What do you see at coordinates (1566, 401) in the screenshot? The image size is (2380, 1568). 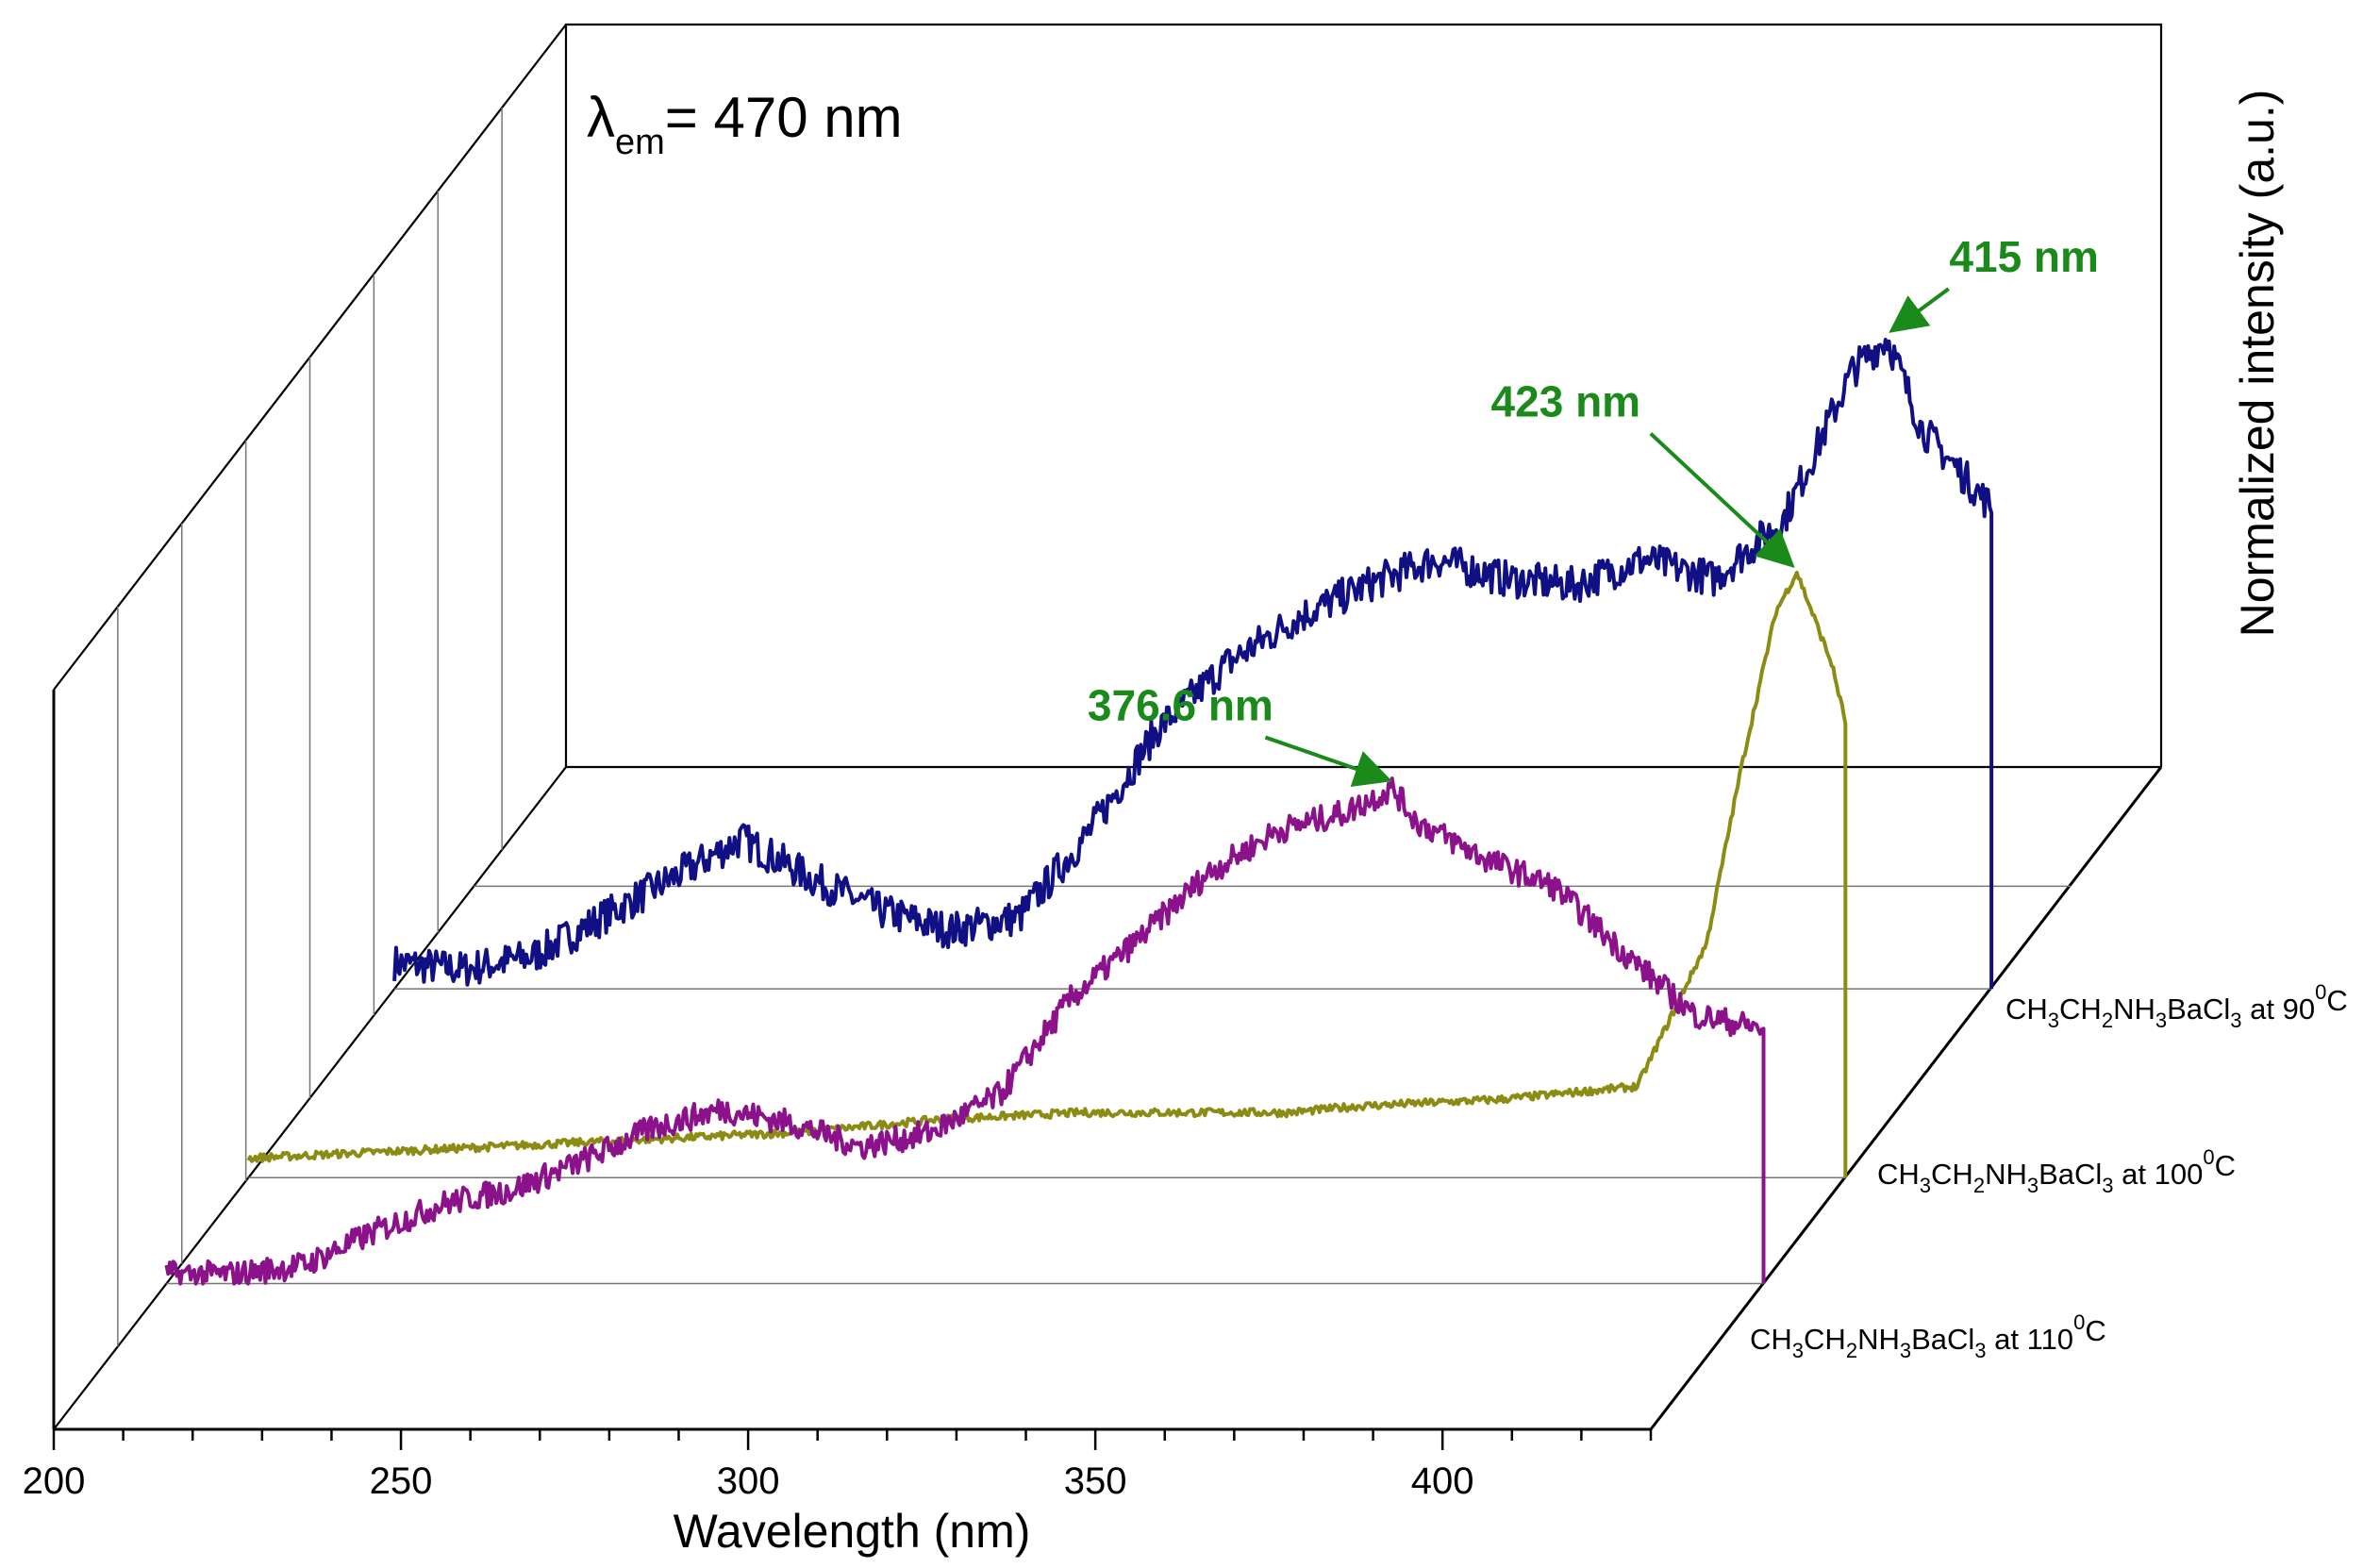 I see `peak-label: 423 nm` at bounding box center [1566, 401].